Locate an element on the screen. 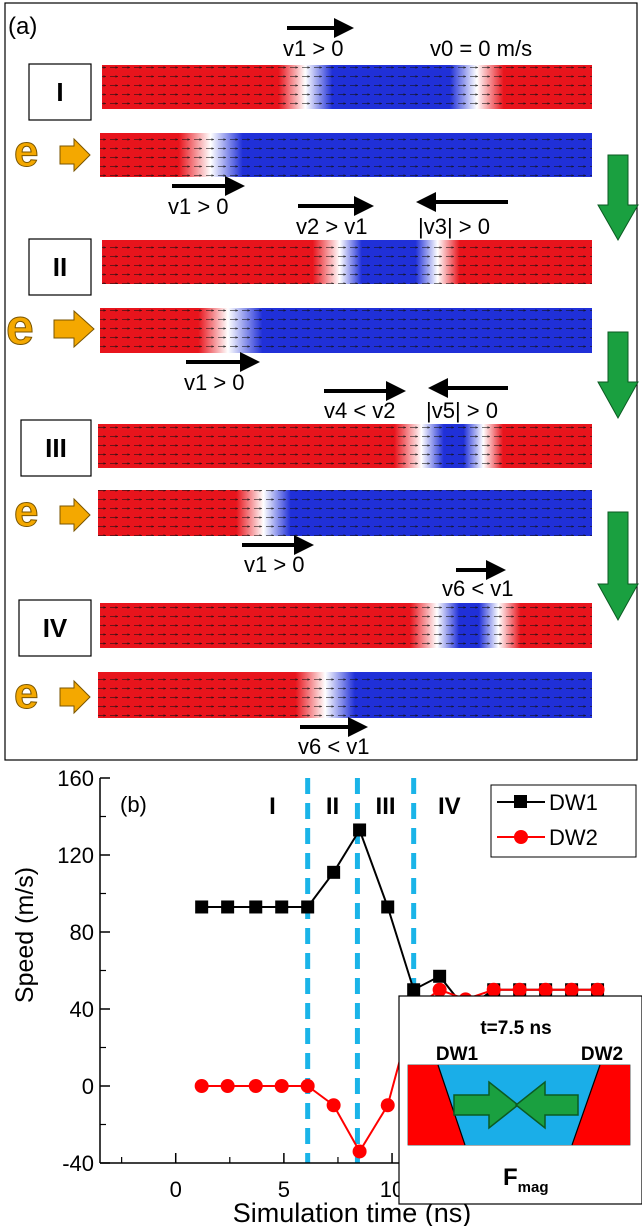 The image size is (642, 1226). region-lines is located at coordinates (361, 970).